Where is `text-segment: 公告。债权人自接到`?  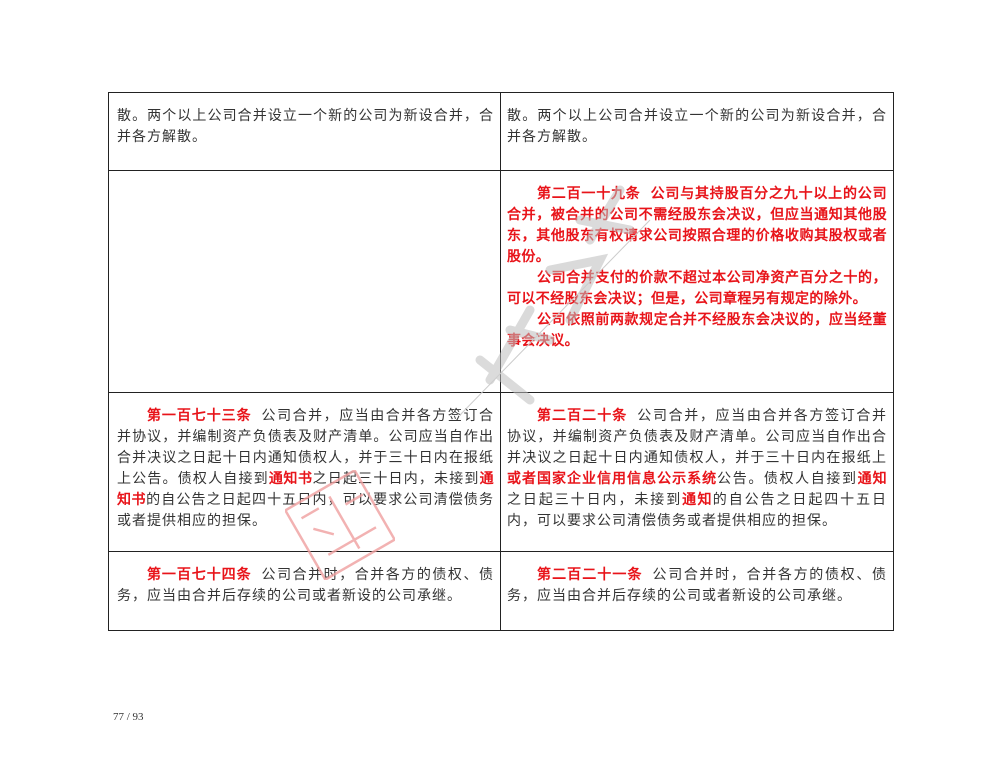
text-segment: 公告。债权人自接到 is located at coordinates (787, 479).